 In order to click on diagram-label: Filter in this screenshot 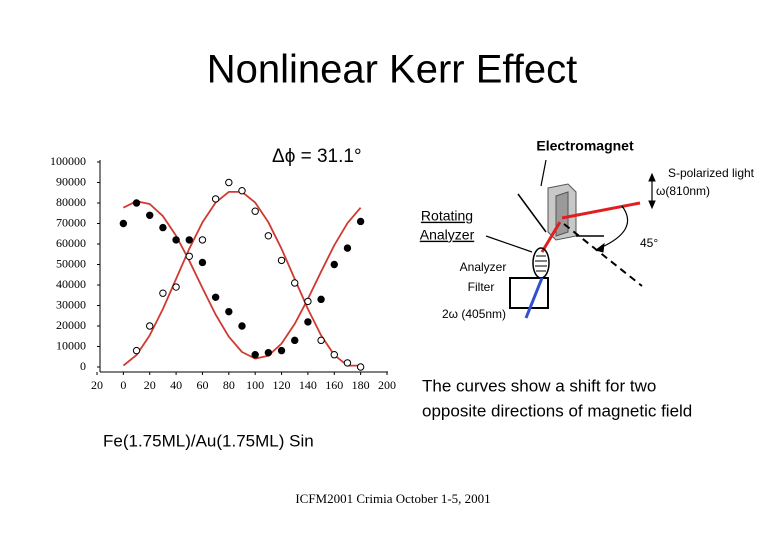, I will do `click(481, 287)`.